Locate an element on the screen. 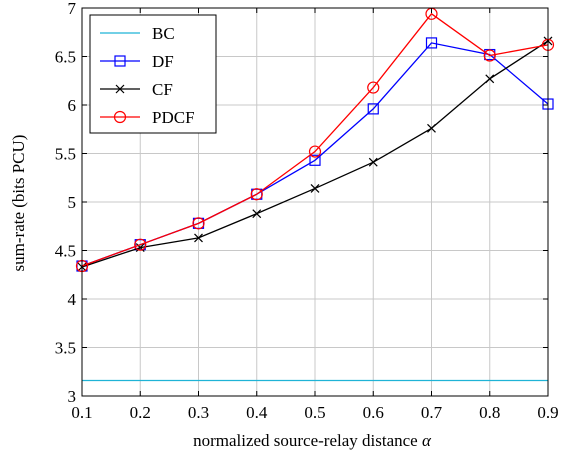  legend-marker-cf is located at coordinates (120, 89).